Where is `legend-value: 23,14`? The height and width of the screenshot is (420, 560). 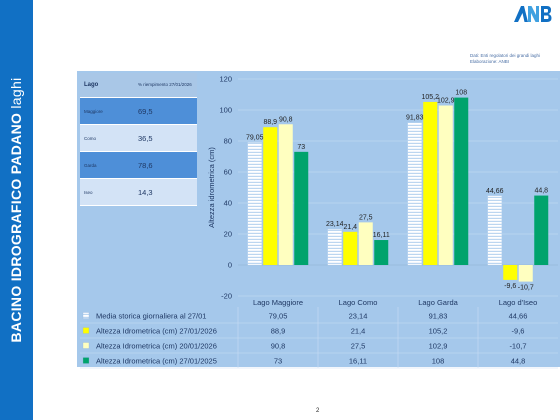 legend-value: 23,14 is located at coordinates (358, 316).